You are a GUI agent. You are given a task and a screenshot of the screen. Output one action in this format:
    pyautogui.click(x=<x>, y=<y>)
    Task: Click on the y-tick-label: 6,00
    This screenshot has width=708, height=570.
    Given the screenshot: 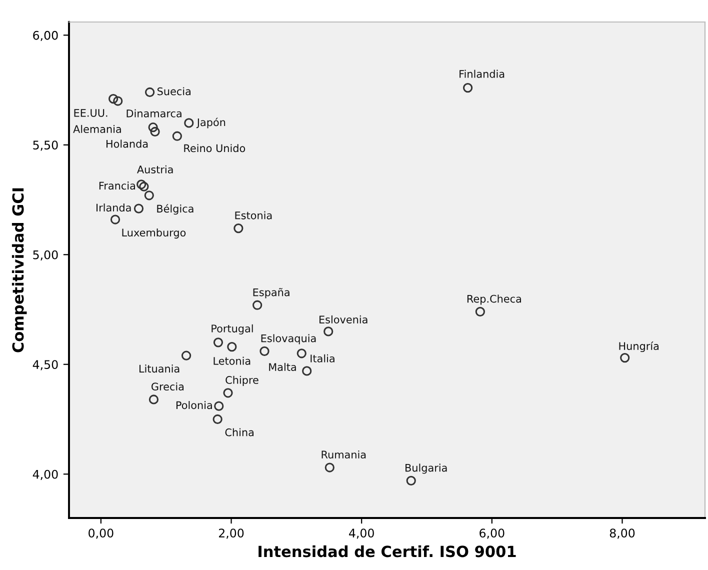 What is the action you would take?
    pyautogui.click(x=45, y=36)
    